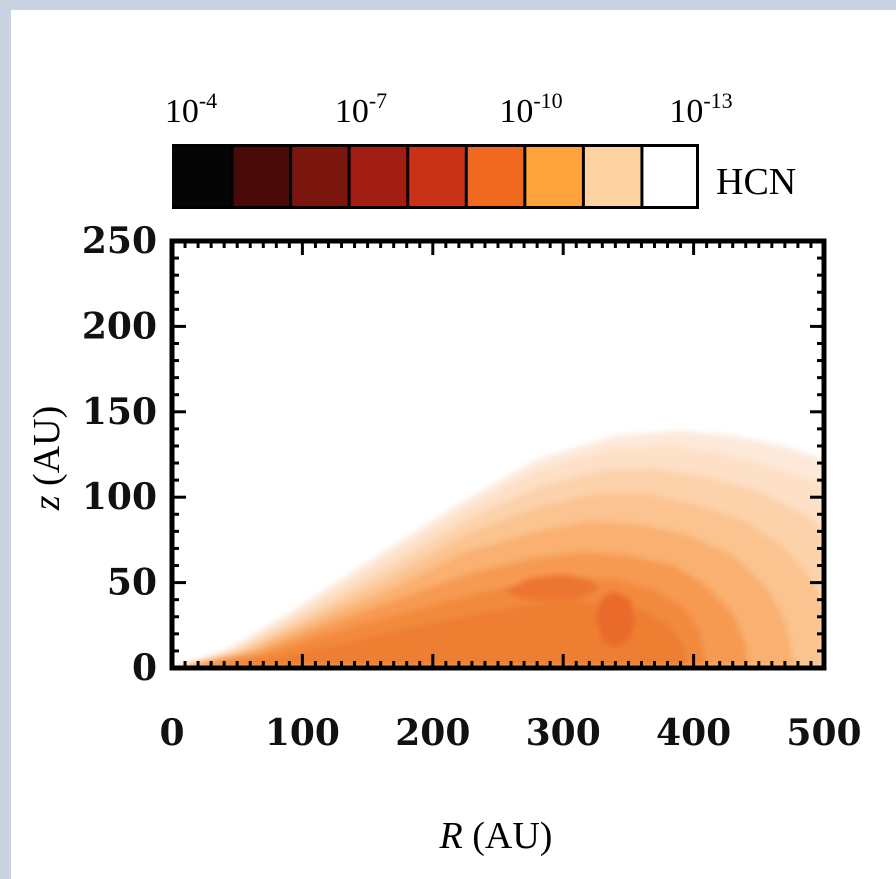 The height and width of the screenshot is (879, 896). I want to click on colorbar-tick-label: 10⁻¹⁰, so click(530, 109).